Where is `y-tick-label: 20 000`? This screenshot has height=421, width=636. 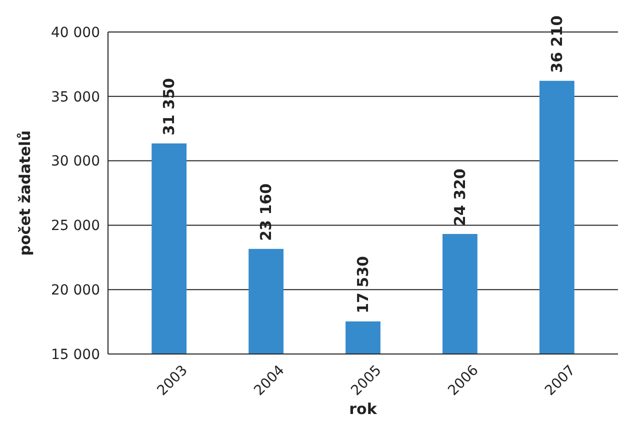
y-tick-label: 20 000 is located at coordinates (75, 290).